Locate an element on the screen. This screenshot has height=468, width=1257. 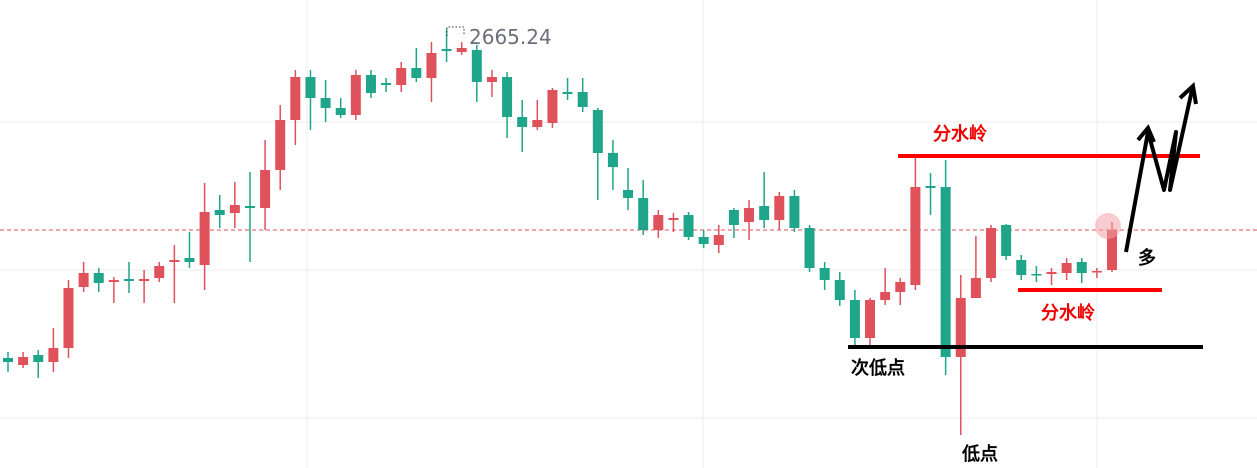
annotation: 低点 is located at coordinates (979, 454).